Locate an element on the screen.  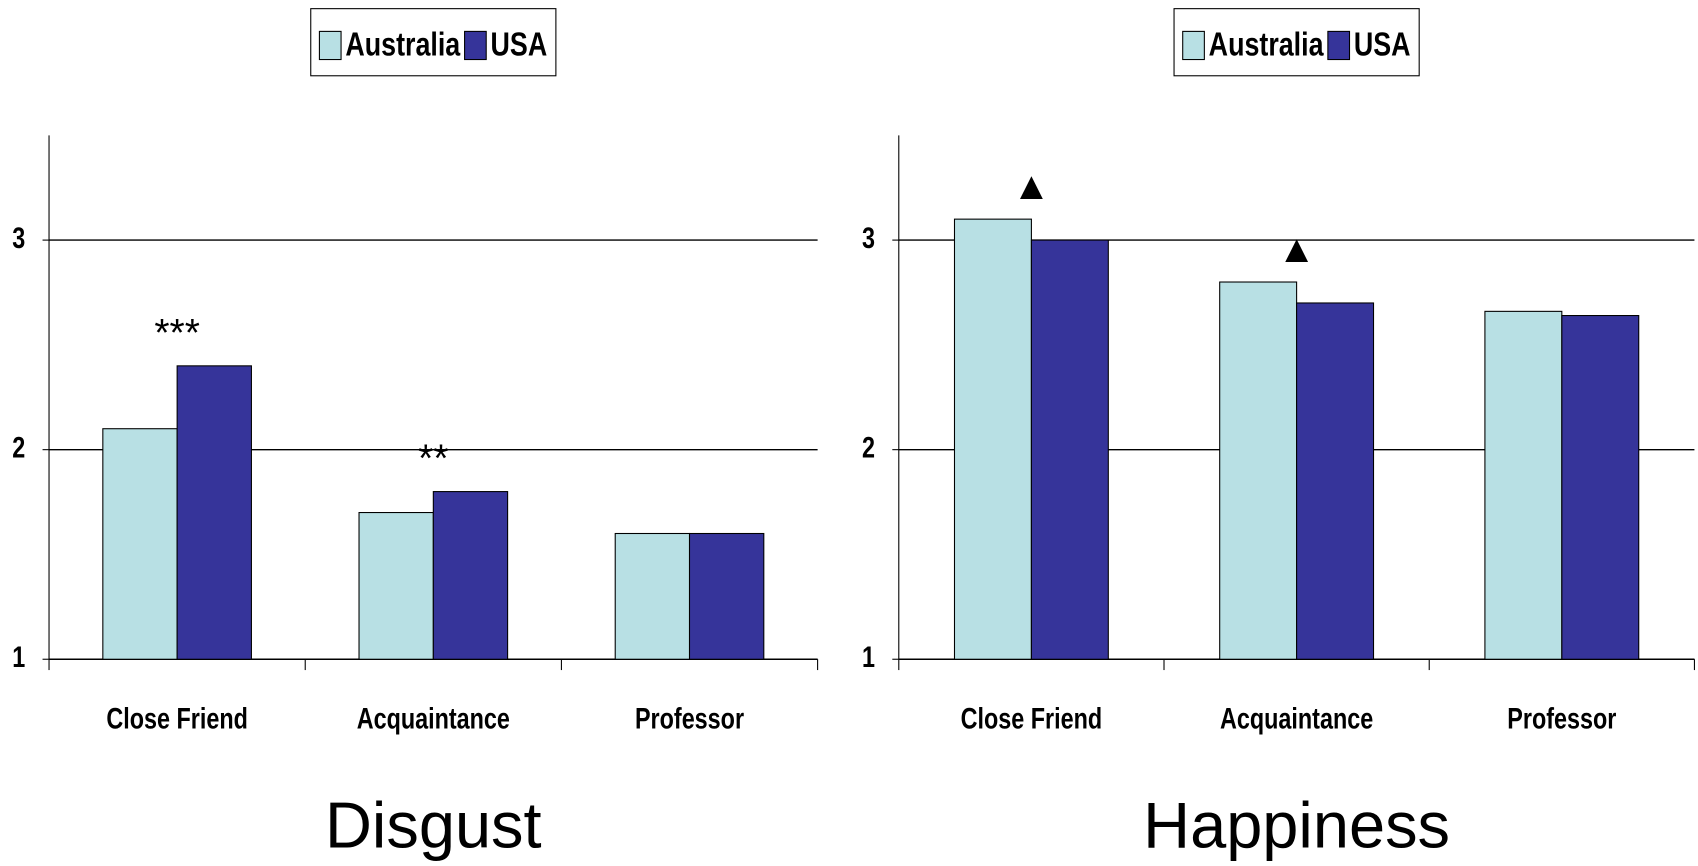
chart-title: Disgust is located at coordinates (433, 824).